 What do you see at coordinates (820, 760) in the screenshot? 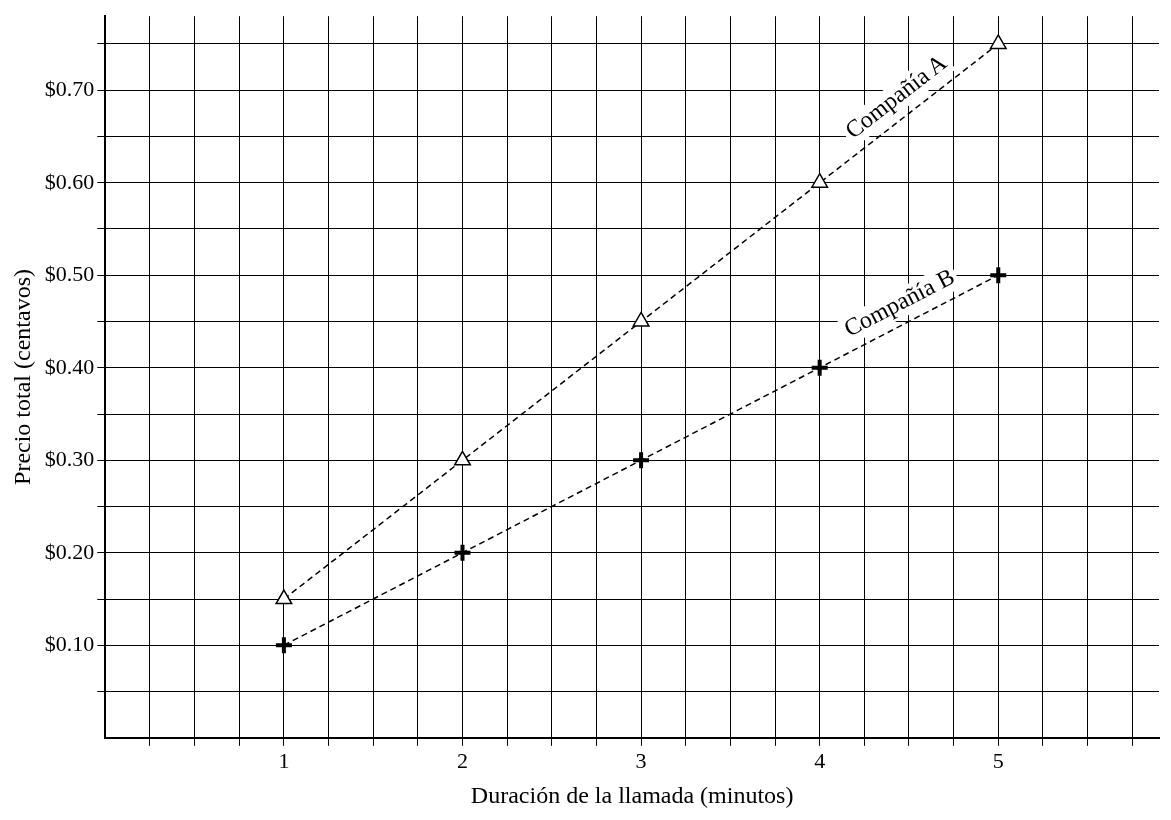
I see `x-tick-label: 4` at bounding box center [820, 760].